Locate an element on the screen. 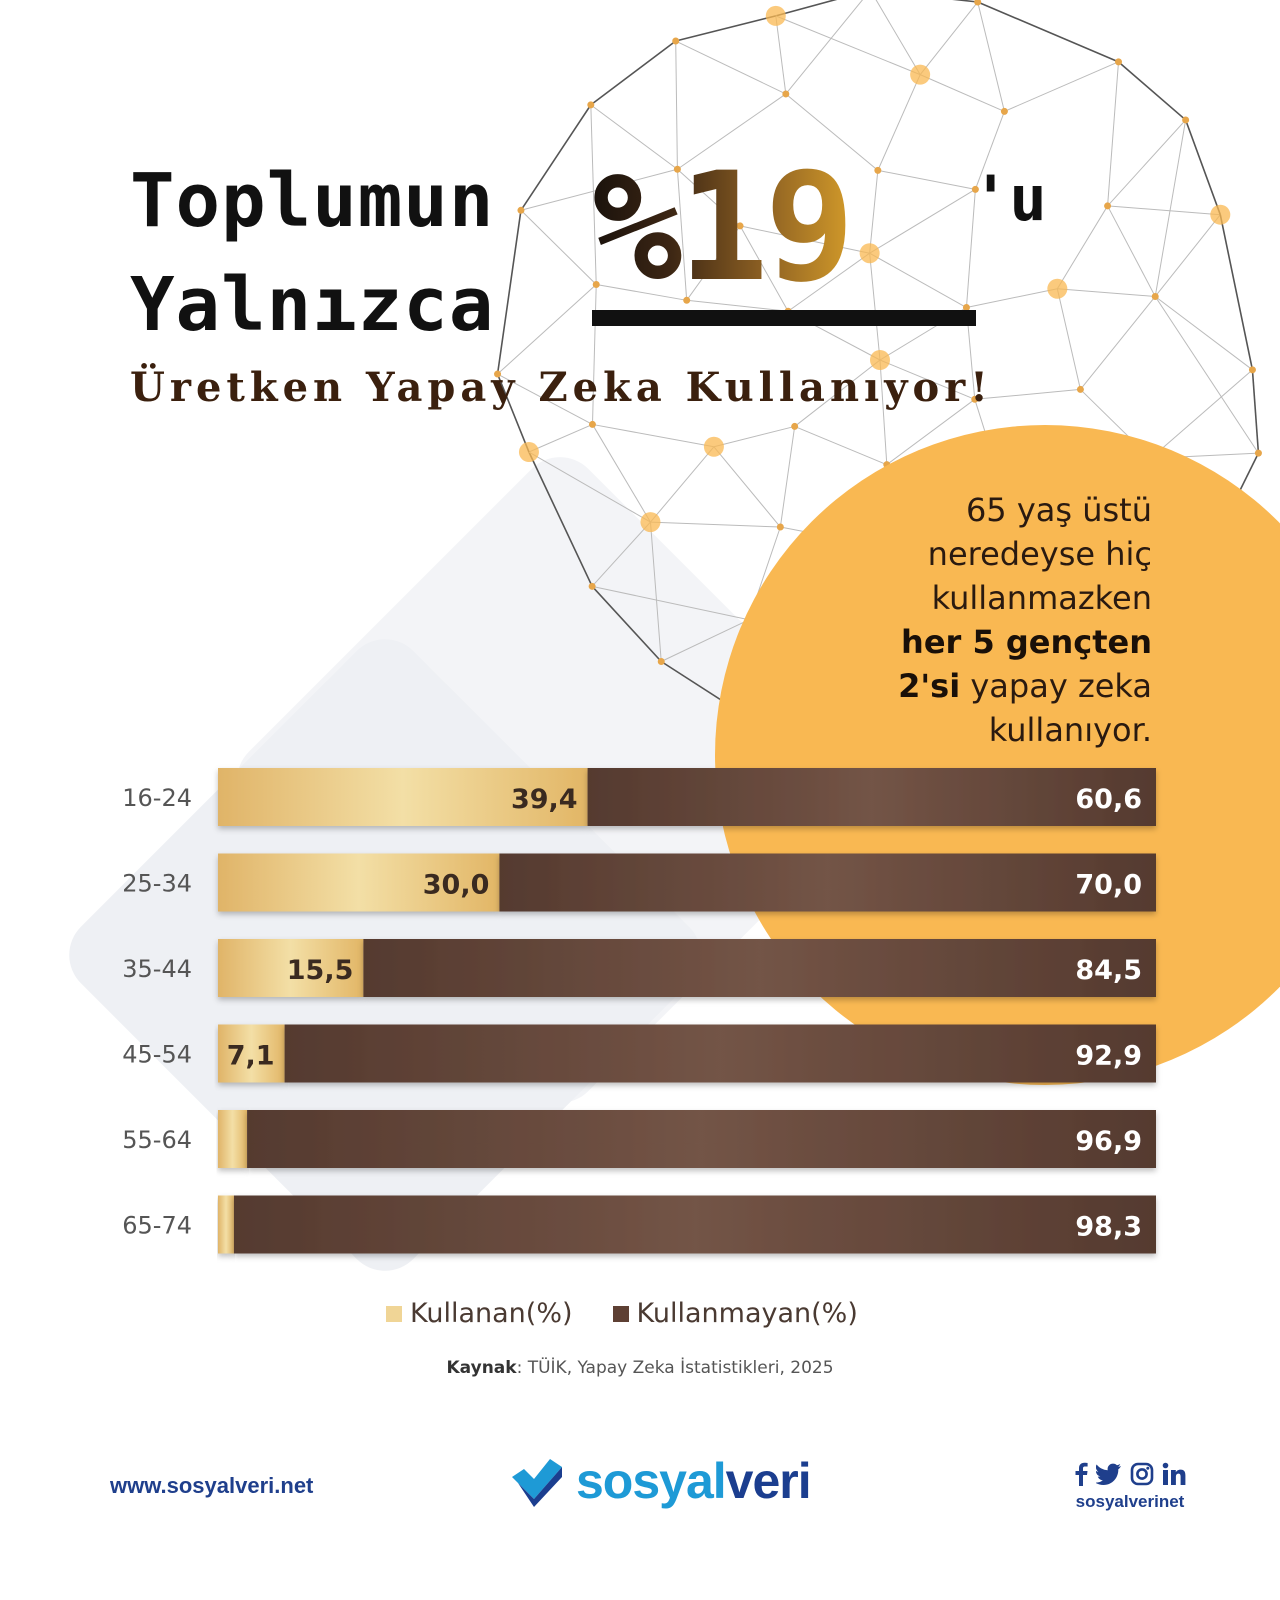  data-label-using: 39,4 is located at coordinates (544, 799).